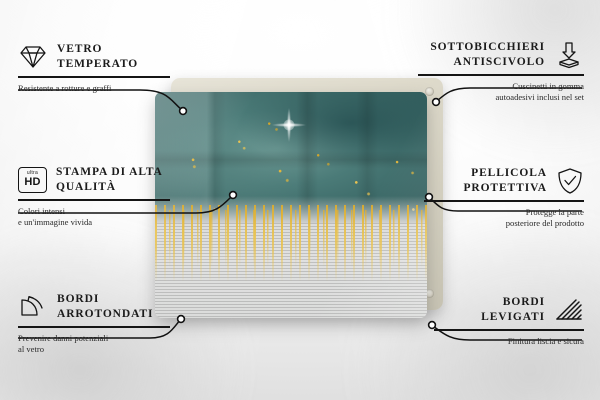  What do you see at coordinates (569, 54) in the screenshot?
I see `arrow-down-pad-icon` at bounding box center [569, 54].